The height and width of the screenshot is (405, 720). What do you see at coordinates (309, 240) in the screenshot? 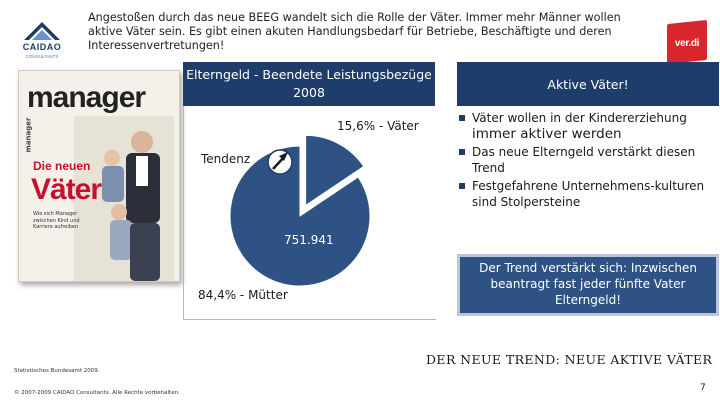
I see `pie-total-label: 751.941` at bounding box center [309, 240].